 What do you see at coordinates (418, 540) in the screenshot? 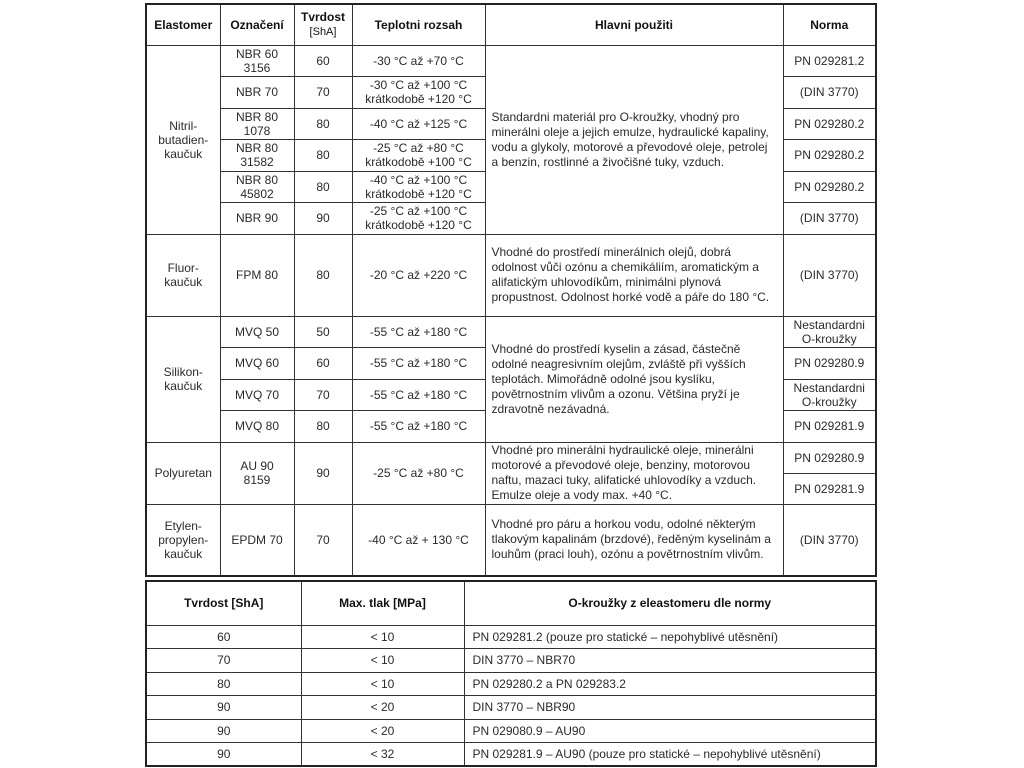
I see `temperature-cell: -40 °C až + 130 °C` at bounding box center [418, 540].